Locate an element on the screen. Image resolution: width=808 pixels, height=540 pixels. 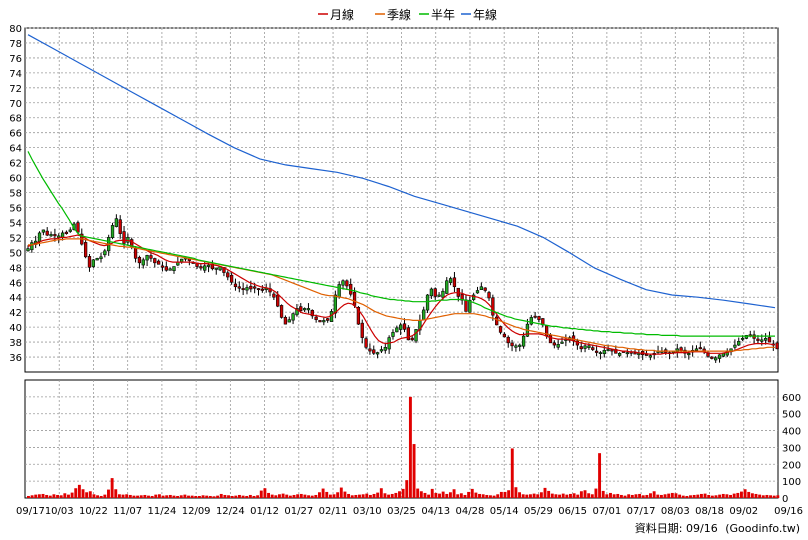
x-tick-label: 02/11 is located at coordinates (333, 511).